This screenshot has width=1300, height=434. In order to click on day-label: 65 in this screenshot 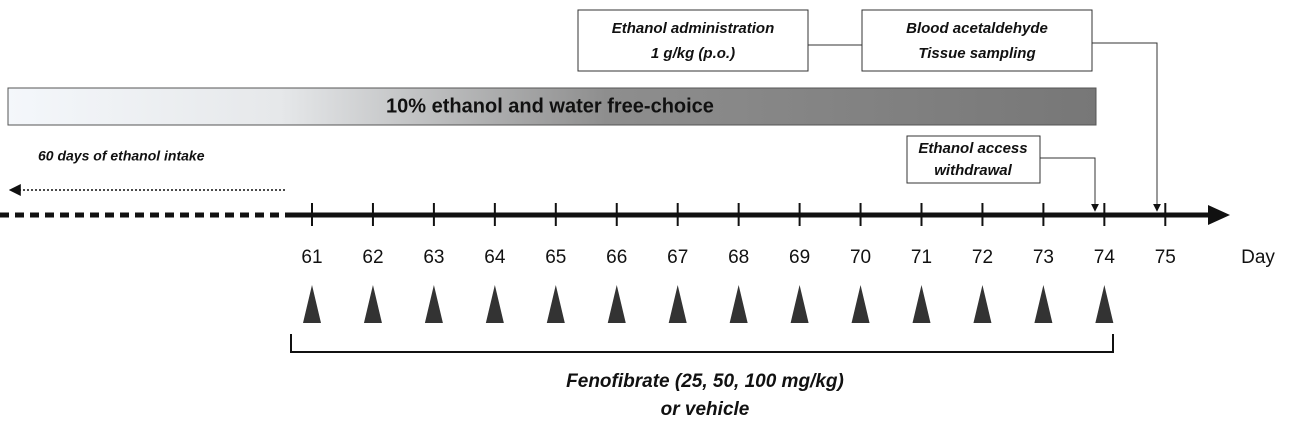, I will do `click(555, 257)`.